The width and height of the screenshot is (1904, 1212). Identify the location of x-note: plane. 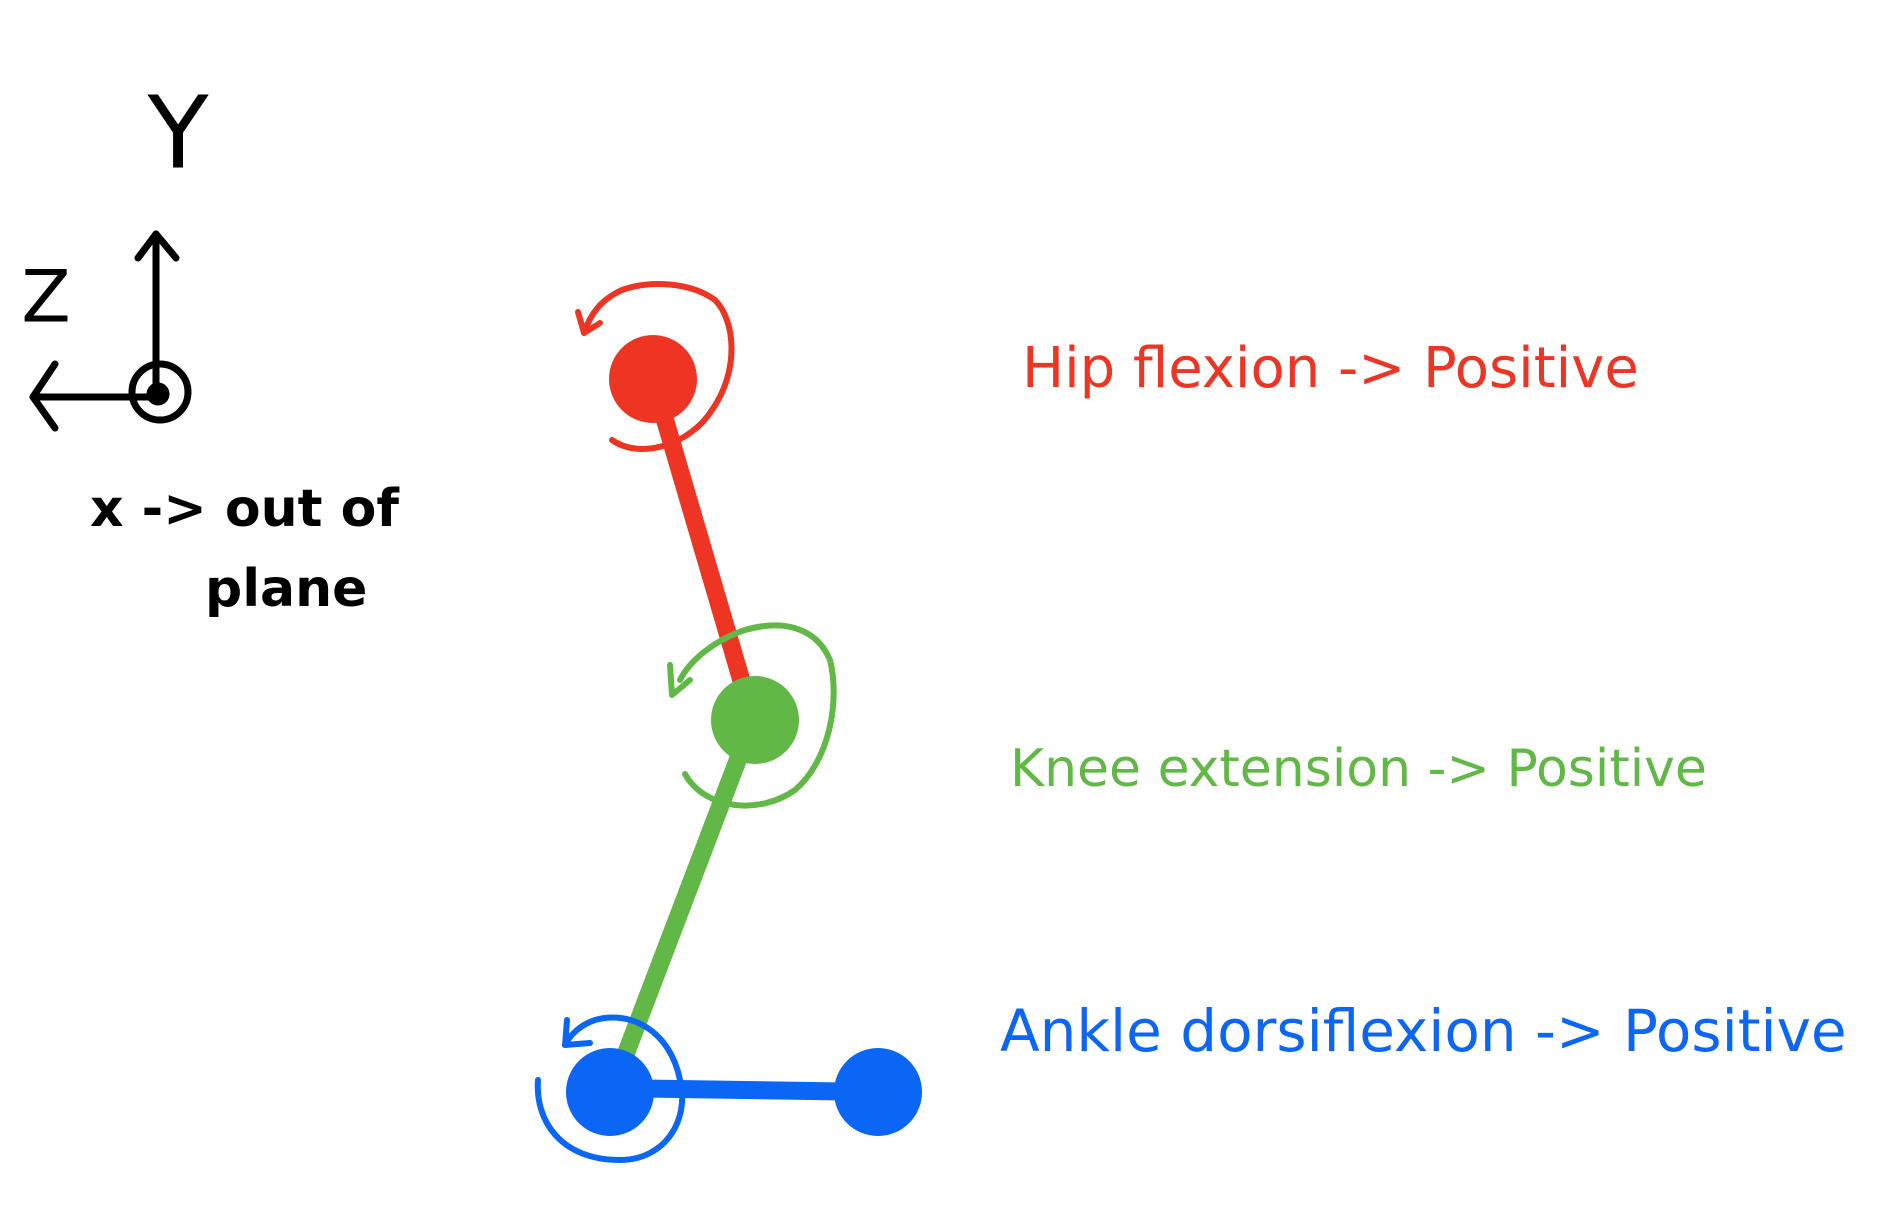
(286, 589).